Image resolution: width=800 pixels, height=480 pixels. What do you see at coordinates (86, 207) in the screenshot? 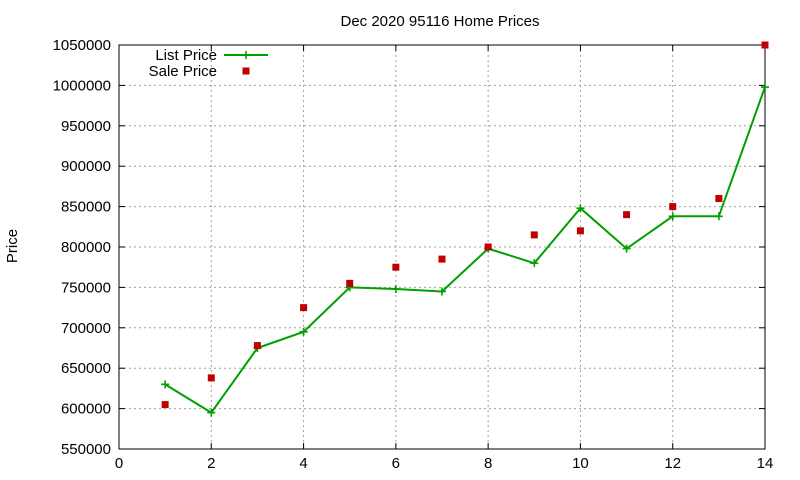
I see `y-tick-label-850000: 850000` at bounding box center [86, 207].